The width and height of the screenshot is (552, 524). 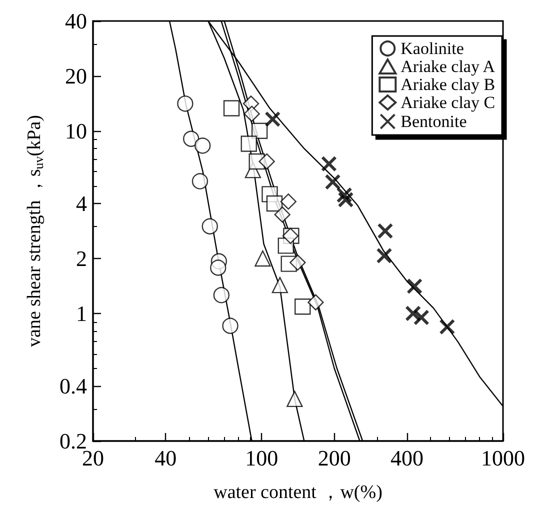 What do you see at coordinates (503, 458) in the screenshot?
I see `x-tick-label: 1000` at bounding box center [503, 458].